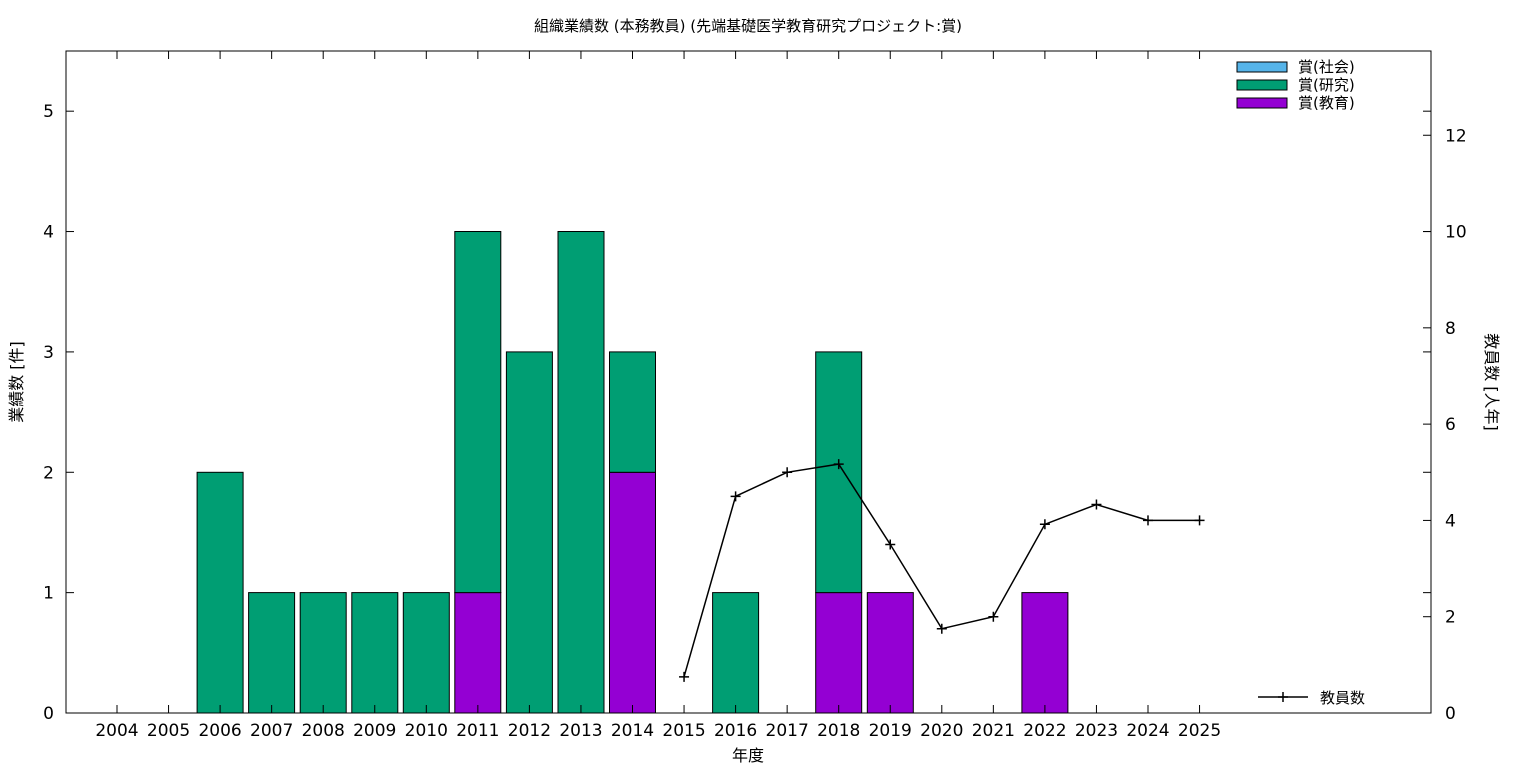 This screenshot has width=1536, height=768. Describe the element at coordinates (890, 731) in the screenshot. I see `x-tick-label: 2019` at that location.